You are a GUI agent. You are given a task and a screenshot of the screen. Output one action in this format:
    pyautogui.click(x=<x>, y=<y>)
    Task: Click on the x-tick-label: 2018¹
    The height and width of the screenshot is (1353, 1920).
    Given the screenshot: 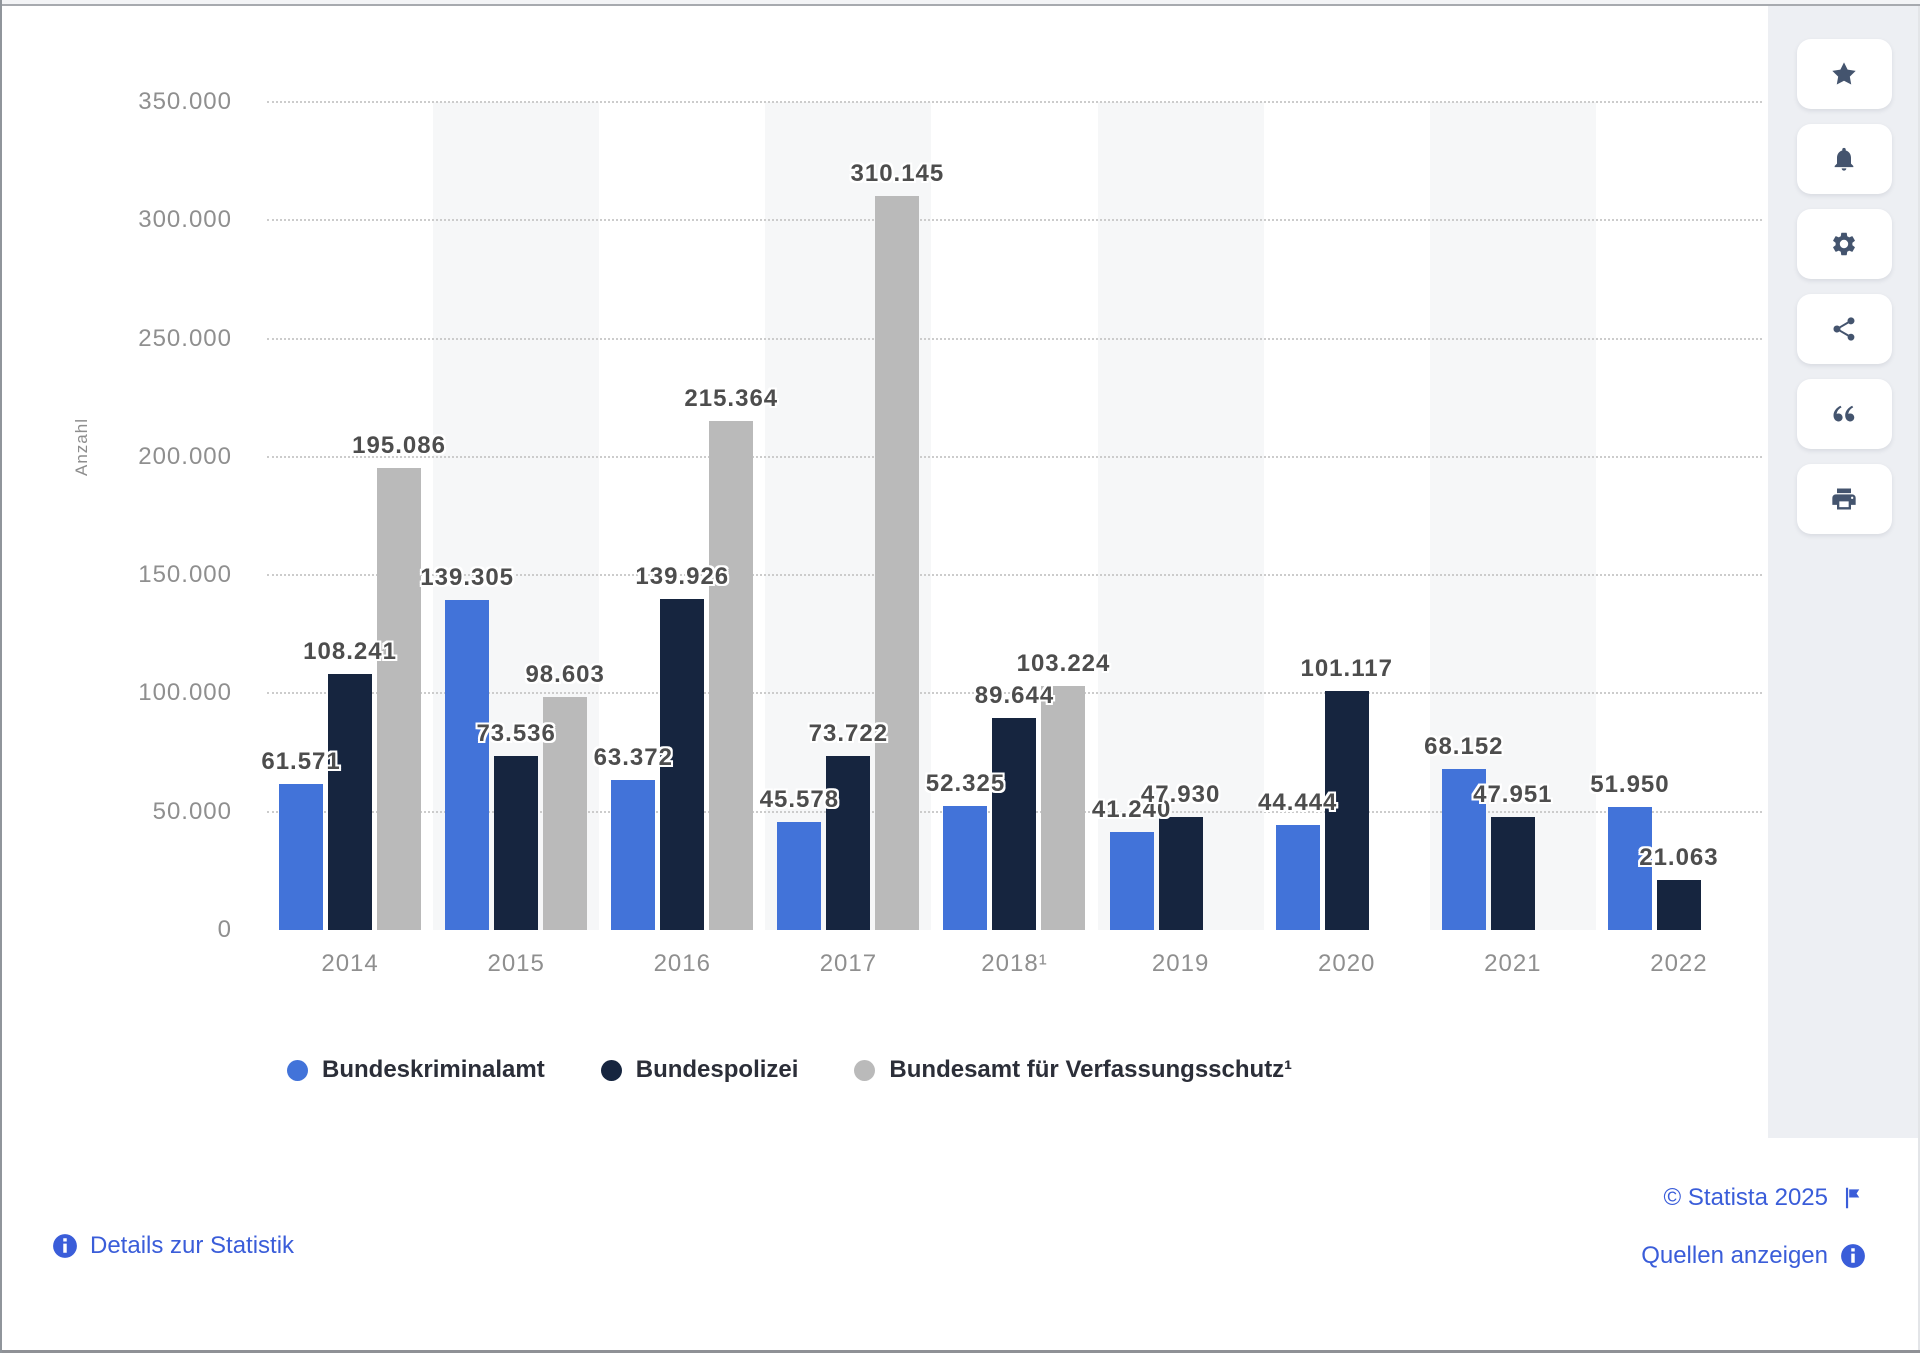 What is the action you would take?
    pyautogui.click(x=1014, y=963)
    